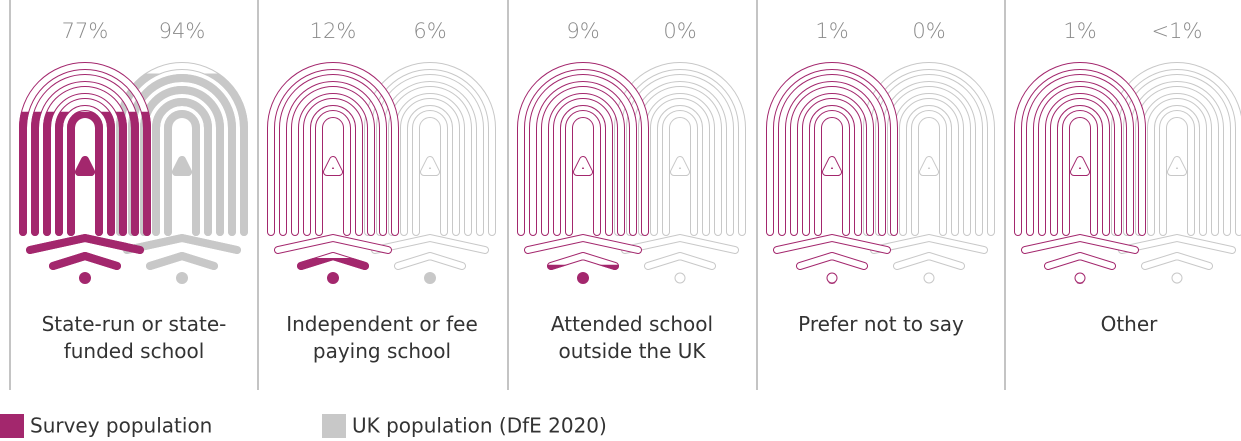 Image resolution: width=1241 pixels, height=441 pixels. What do you see at coordinates (1177, 31) in the screenshot?
I see `value-label: <1%` at bounding box center [1177, 31].